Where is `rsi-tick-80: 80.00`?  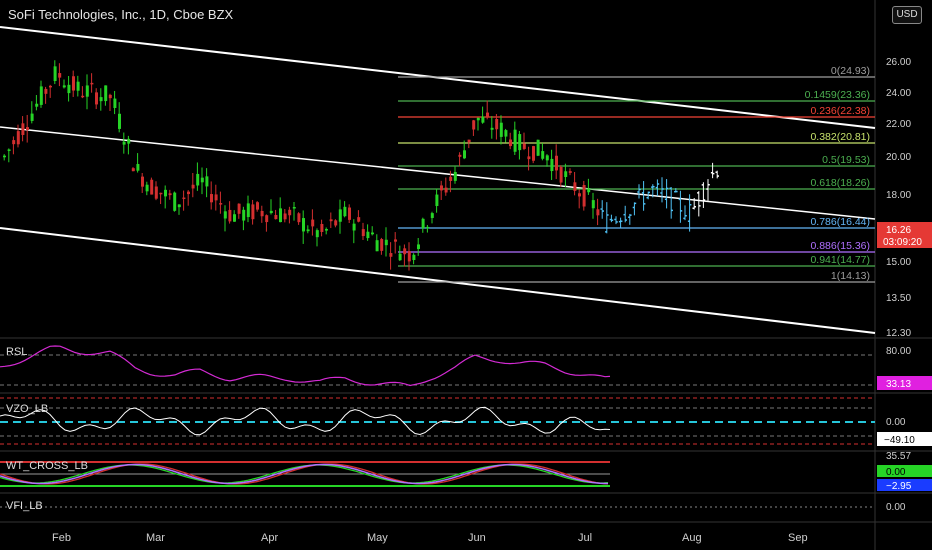
rsi-tick-80: 80.00 is located at coordinates (898, 351).